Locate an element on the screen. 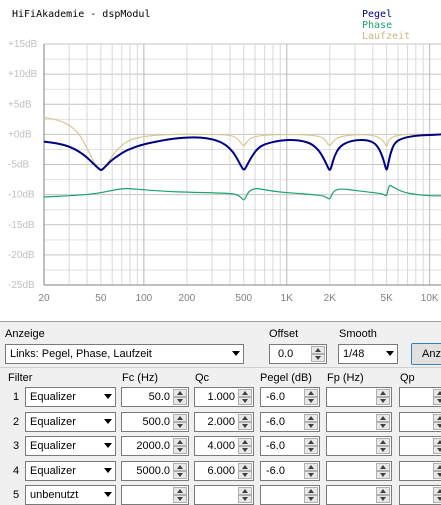  offset-stepper: 0.0 is located at coordinates (298, 354).